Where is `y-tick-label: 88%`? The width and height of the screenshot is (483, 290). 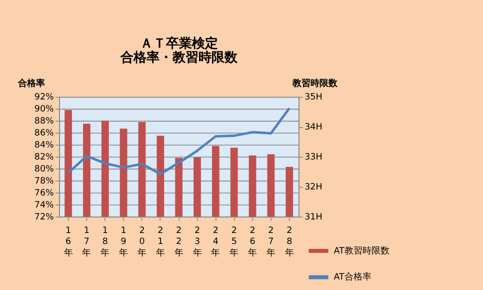 y-tick-label: 88% is located at coordinates (44, 121).